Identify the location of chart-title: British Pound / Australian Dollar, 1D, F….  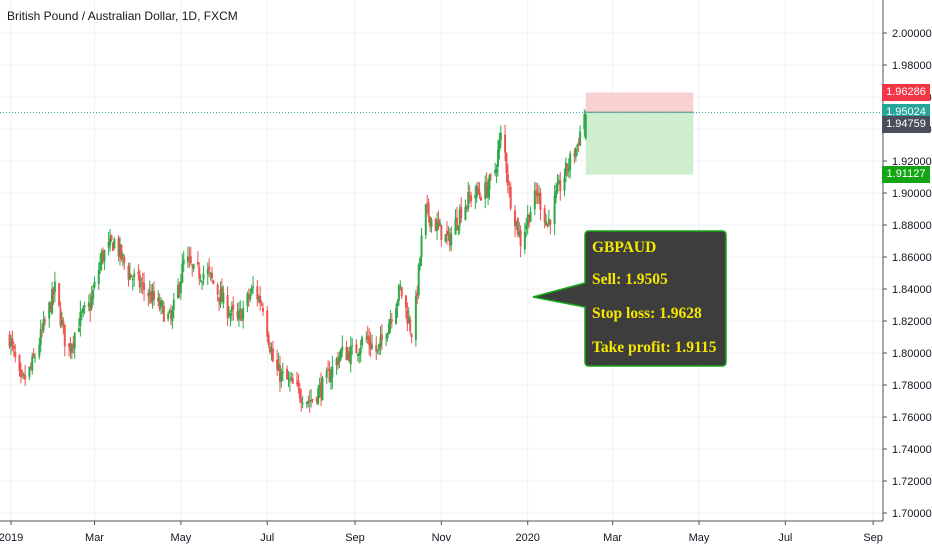
(122, 16).